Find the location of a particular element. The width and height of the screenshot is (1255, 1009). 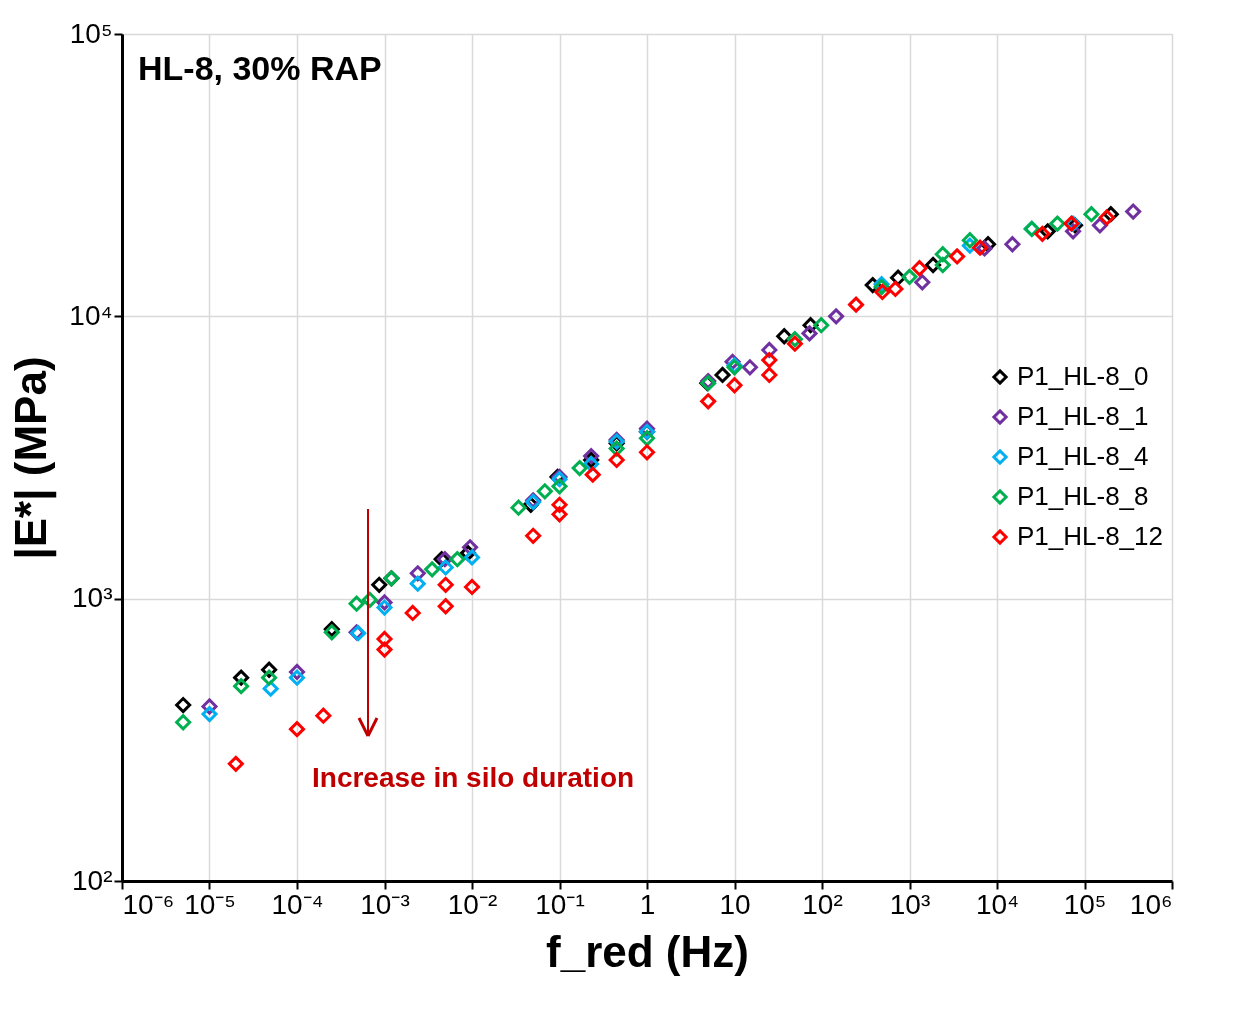

legend-label: P1_HL-8_8 is located at coordinates (1083, 496).